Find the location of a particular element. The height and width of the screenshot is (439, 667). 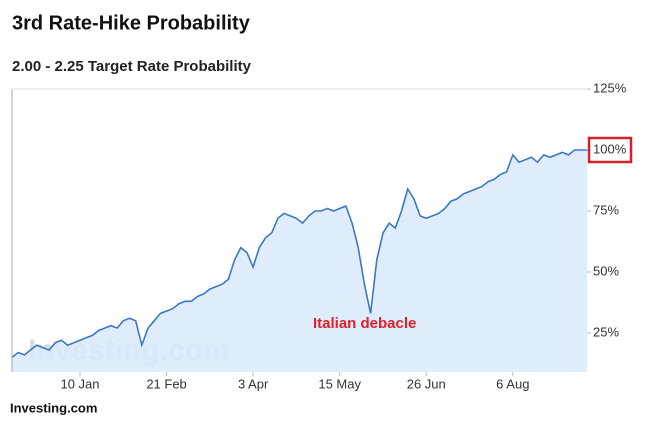

tick-highlight is located at coordinates (610, 150).